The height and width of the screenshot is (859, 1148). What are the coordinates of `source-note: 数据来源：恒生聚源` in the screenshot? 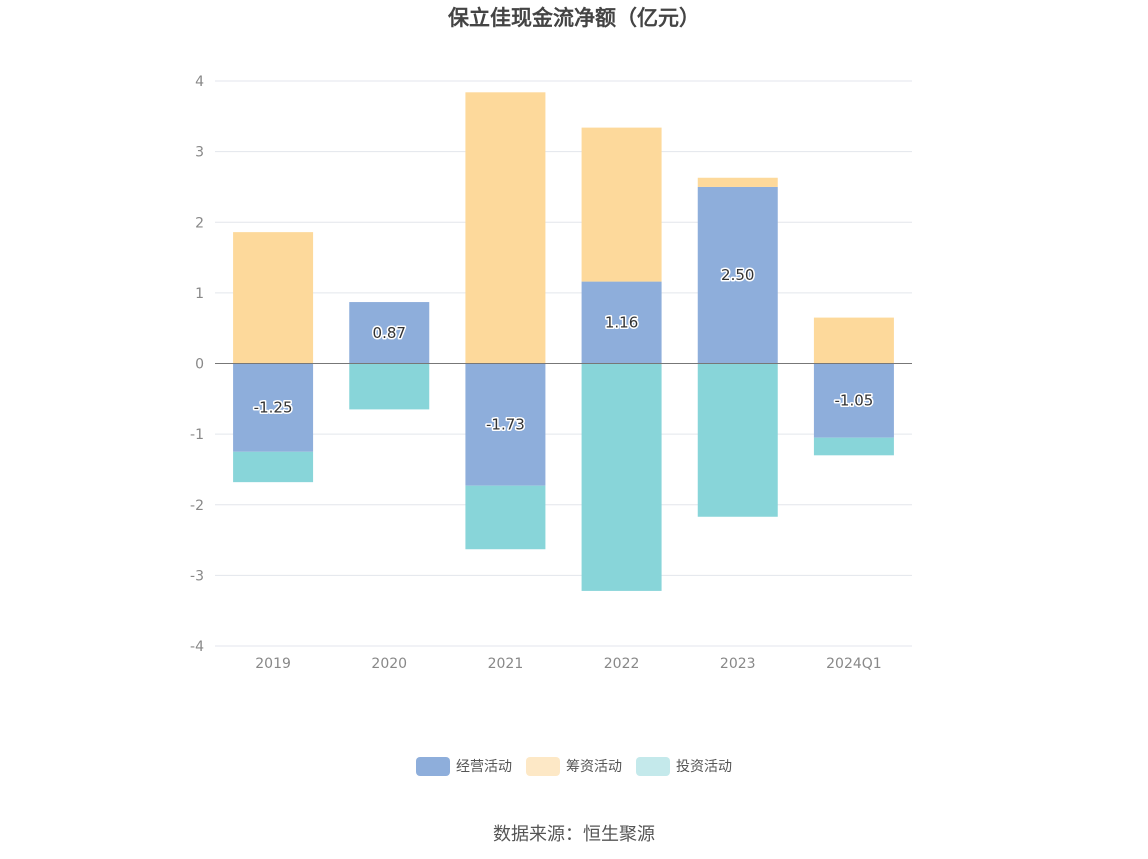 It's located at (574, 834).